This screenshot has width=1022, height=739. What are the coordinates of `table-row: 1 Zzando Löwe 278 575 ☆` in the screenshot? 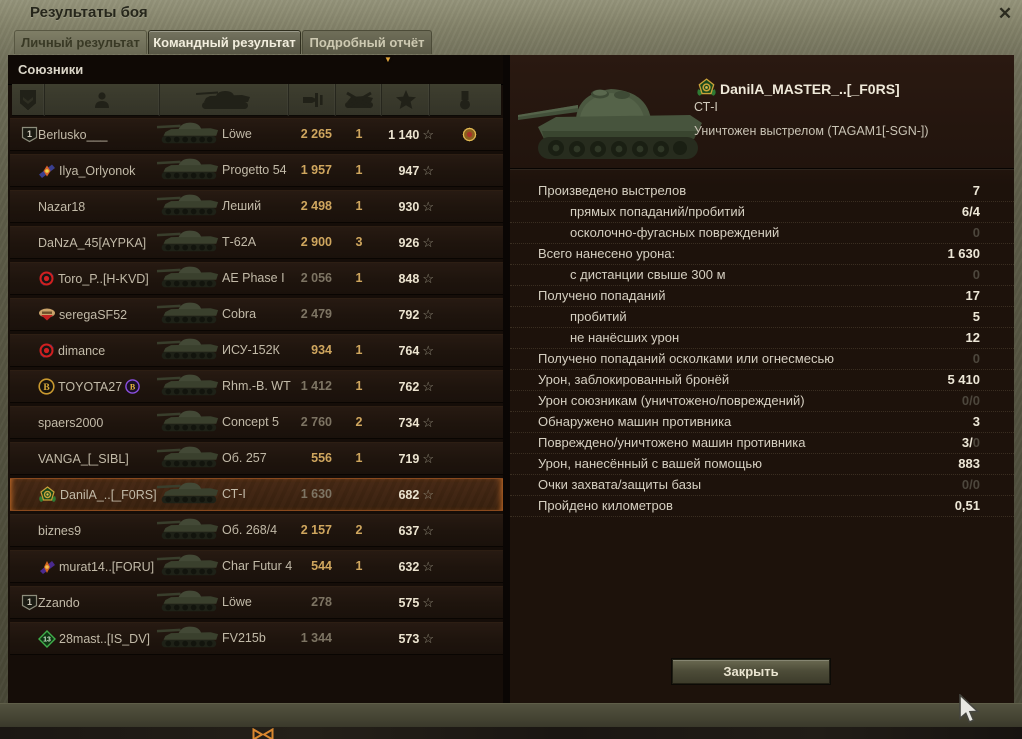 It's located at (256, 602).